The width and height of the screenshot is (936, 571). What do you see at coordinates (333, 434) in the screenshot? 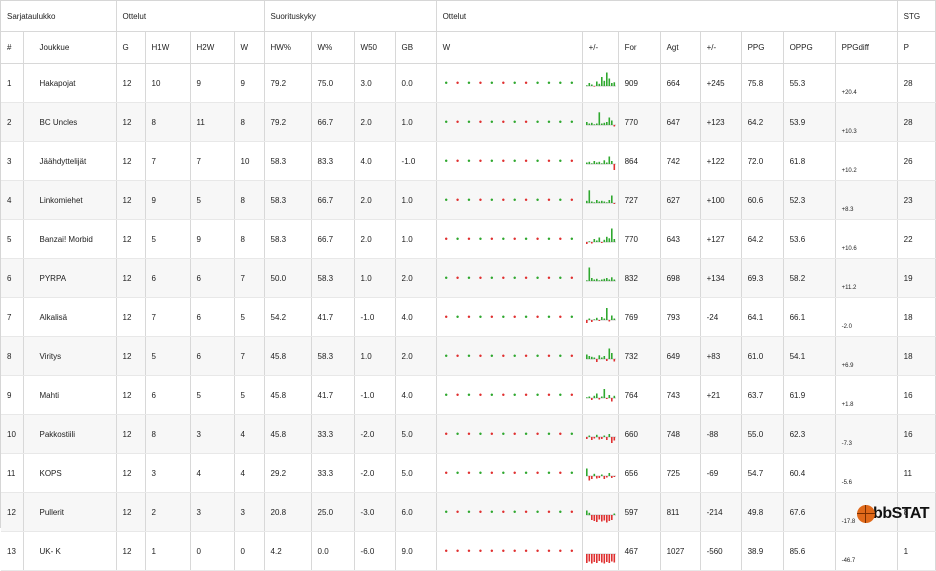
I see `w-pct-cell: 33.3` at bounding box center [333, 434].